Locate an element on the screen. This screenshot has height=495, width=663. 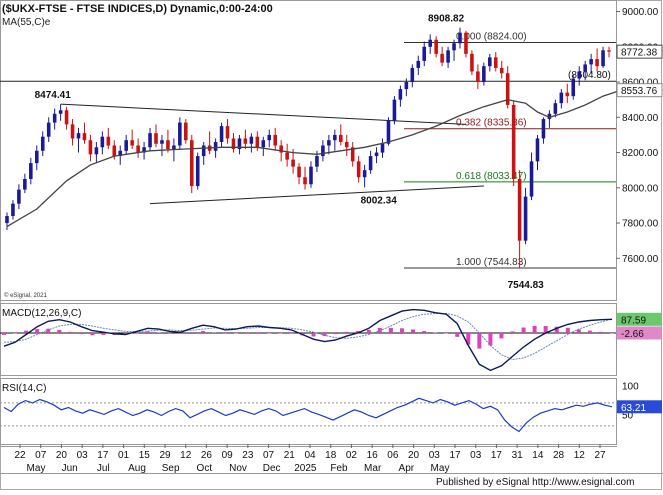
x-month-label: Sep is located at coordinates (171, 468).